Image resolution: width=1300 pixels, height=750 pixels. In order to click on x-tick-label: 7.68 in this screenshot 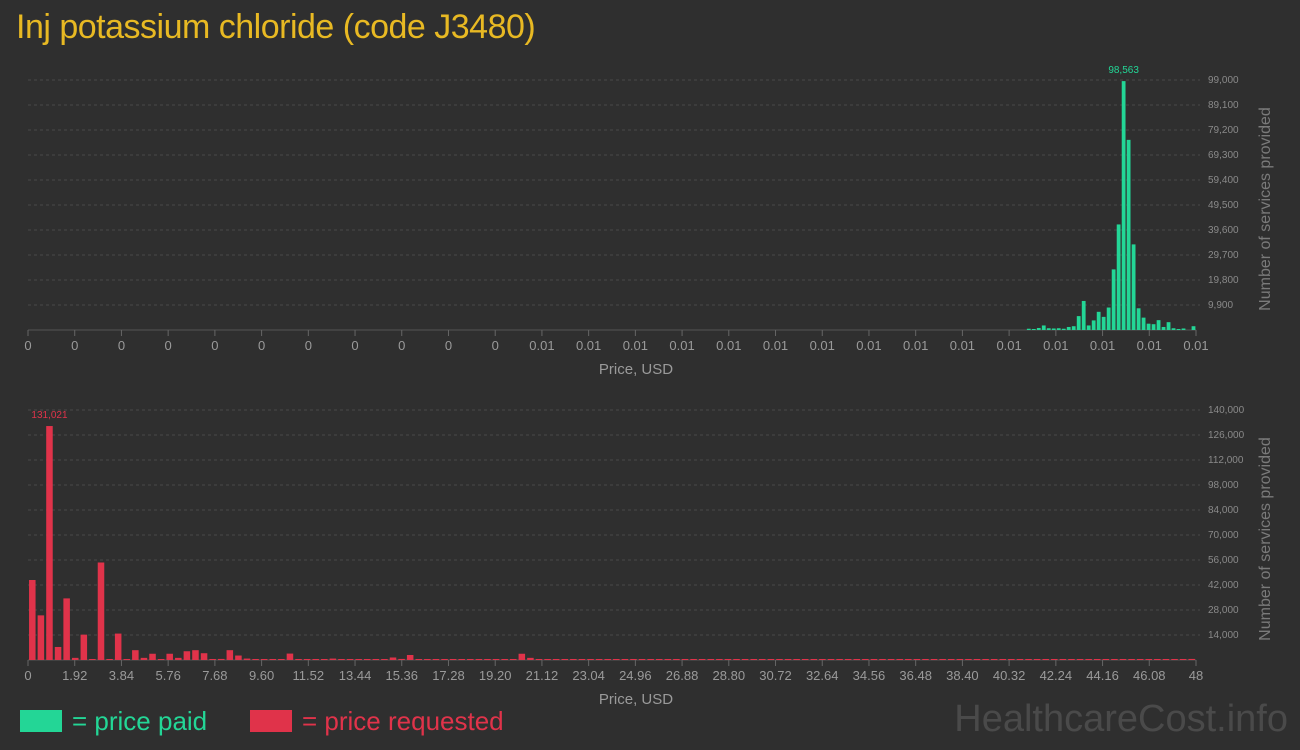, I will do `click(214, 675)`.